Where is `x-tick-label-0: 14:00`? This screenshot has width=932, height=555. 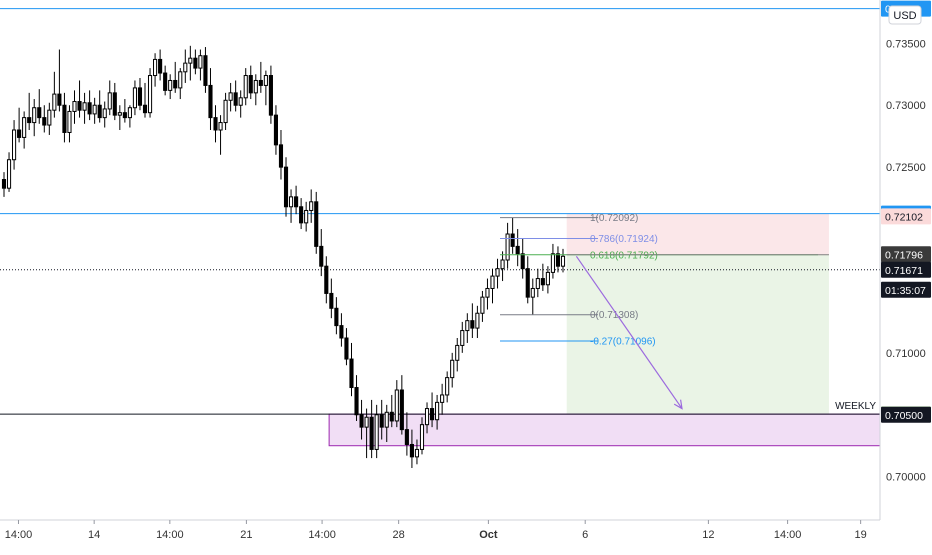
x-tick-label-0: 14:00 is located at coordinates (19, 535).